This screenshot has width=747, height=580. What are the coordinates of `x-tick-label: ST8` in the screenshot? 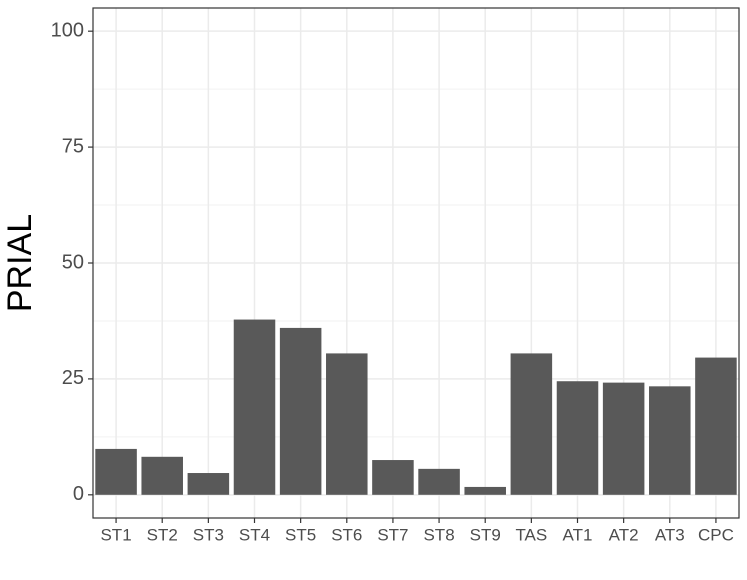 It's located at (438, 534).